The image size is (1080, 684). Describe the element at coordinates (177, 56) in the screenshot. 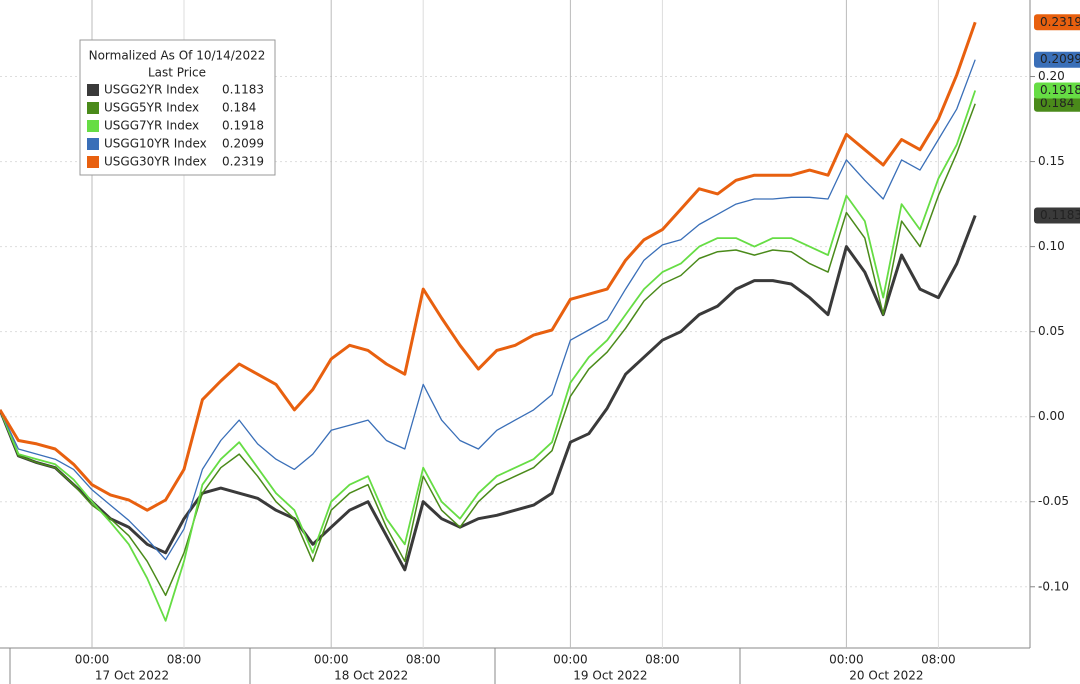

I see `legend-title: Normalized As Of 10/14/2022` at that location.